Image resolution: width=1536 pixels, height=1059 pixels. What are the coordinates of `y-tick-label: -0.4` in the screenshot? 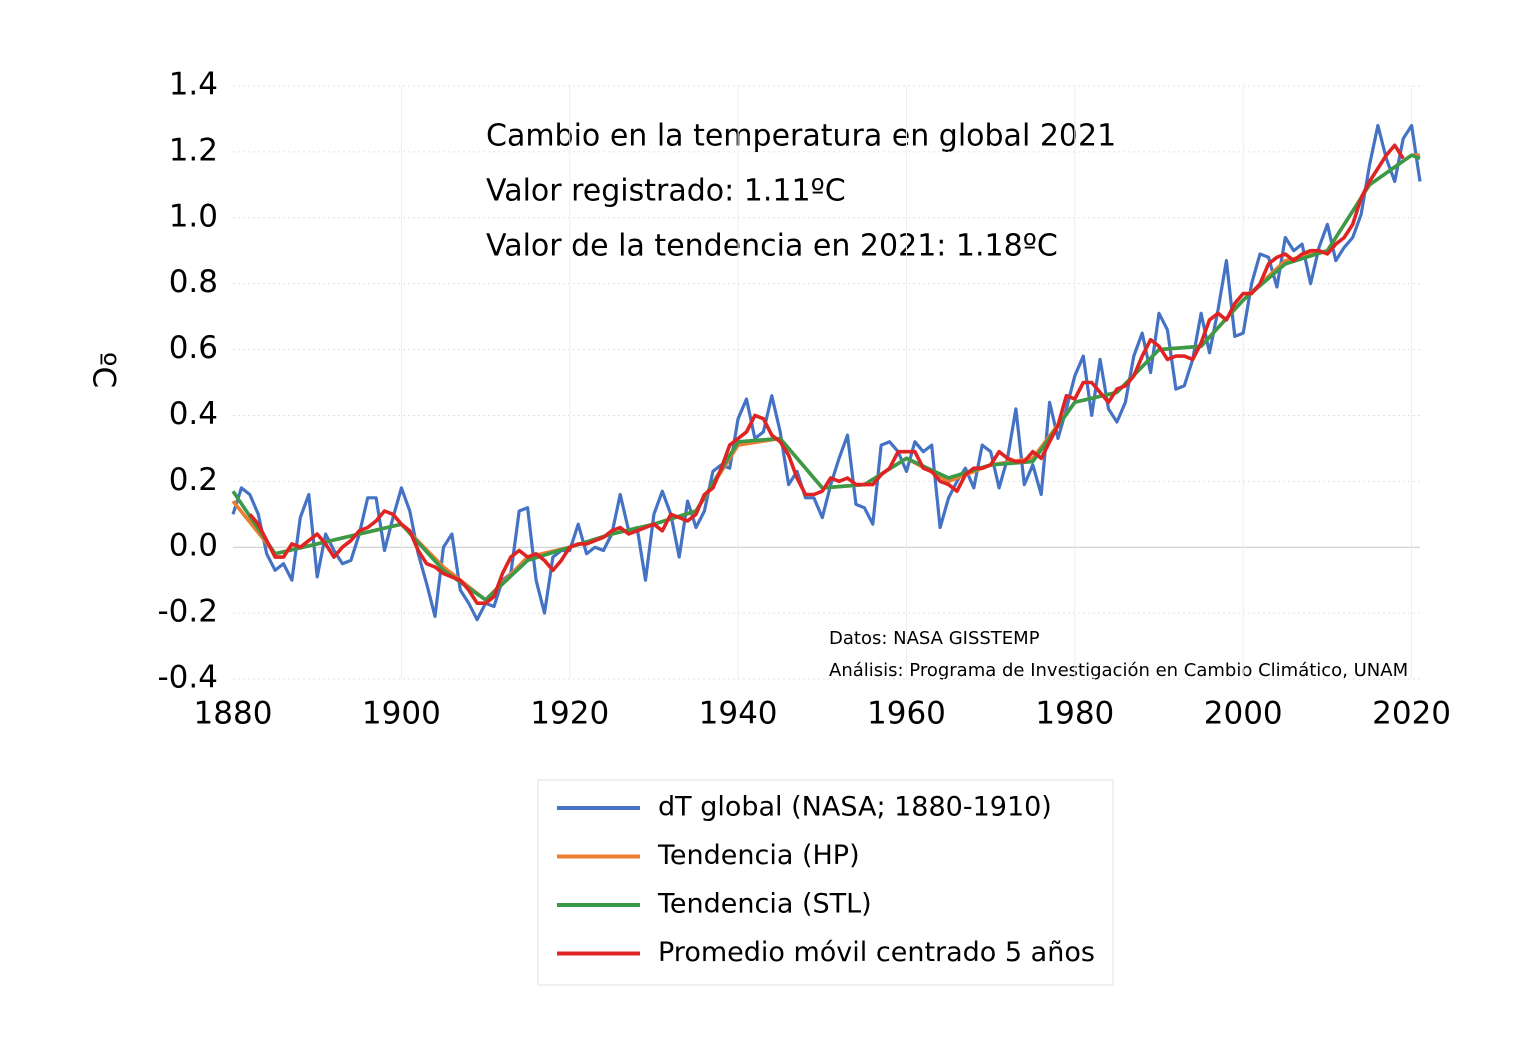 It's located at (188, 678).